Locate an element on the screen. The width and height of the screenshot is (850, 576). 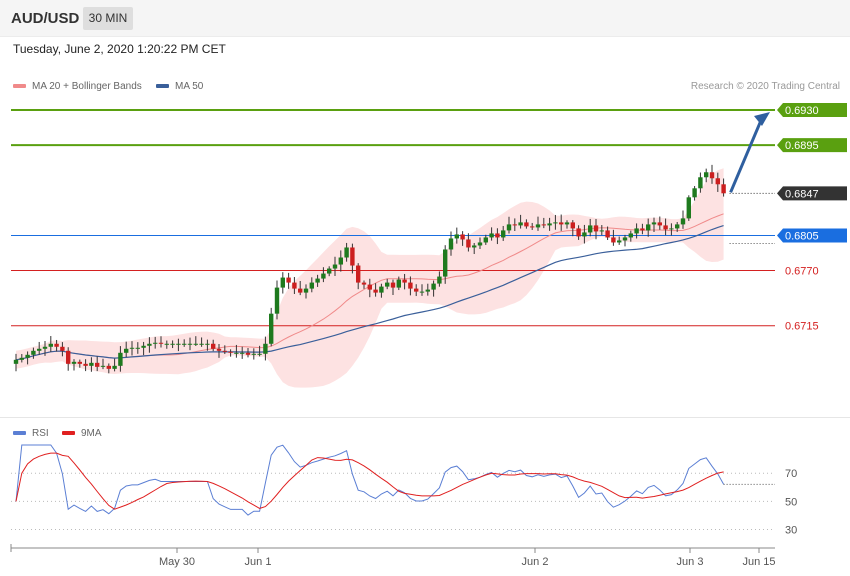
level-label-resistance: 0.6930 is located at coordinates (812, 110).